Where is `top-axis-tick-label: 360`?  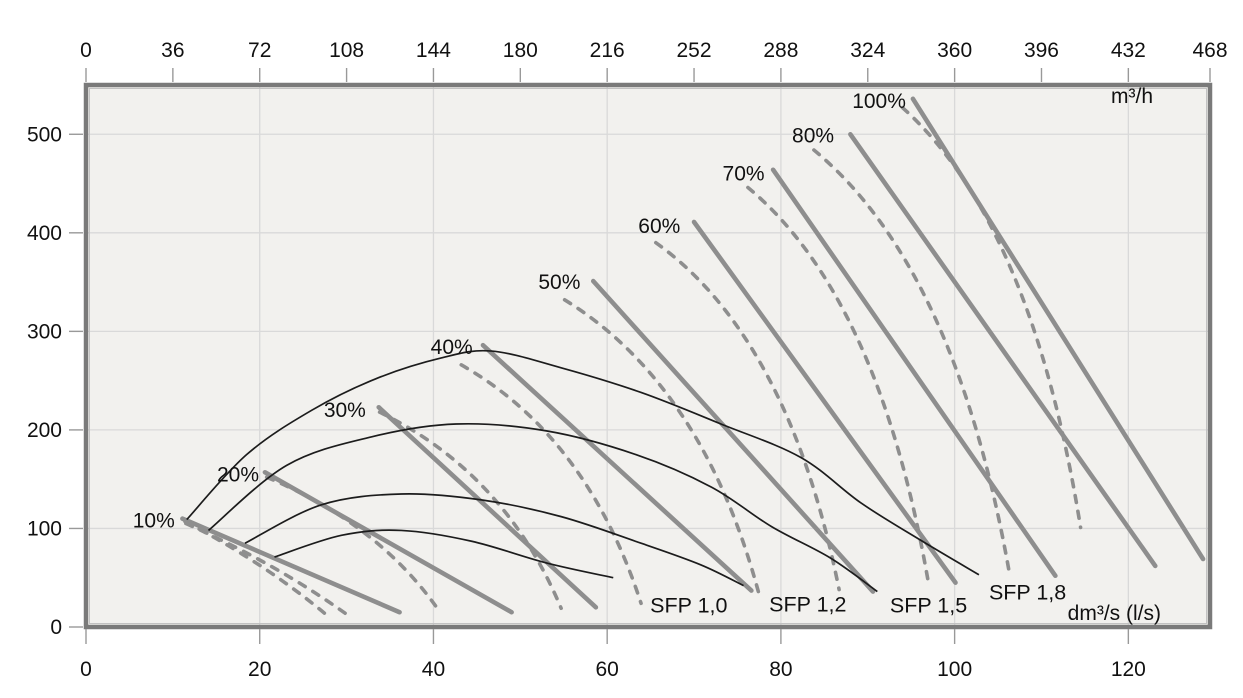
top-axis-tick-label: 360 is located at coordinates (954, 50).